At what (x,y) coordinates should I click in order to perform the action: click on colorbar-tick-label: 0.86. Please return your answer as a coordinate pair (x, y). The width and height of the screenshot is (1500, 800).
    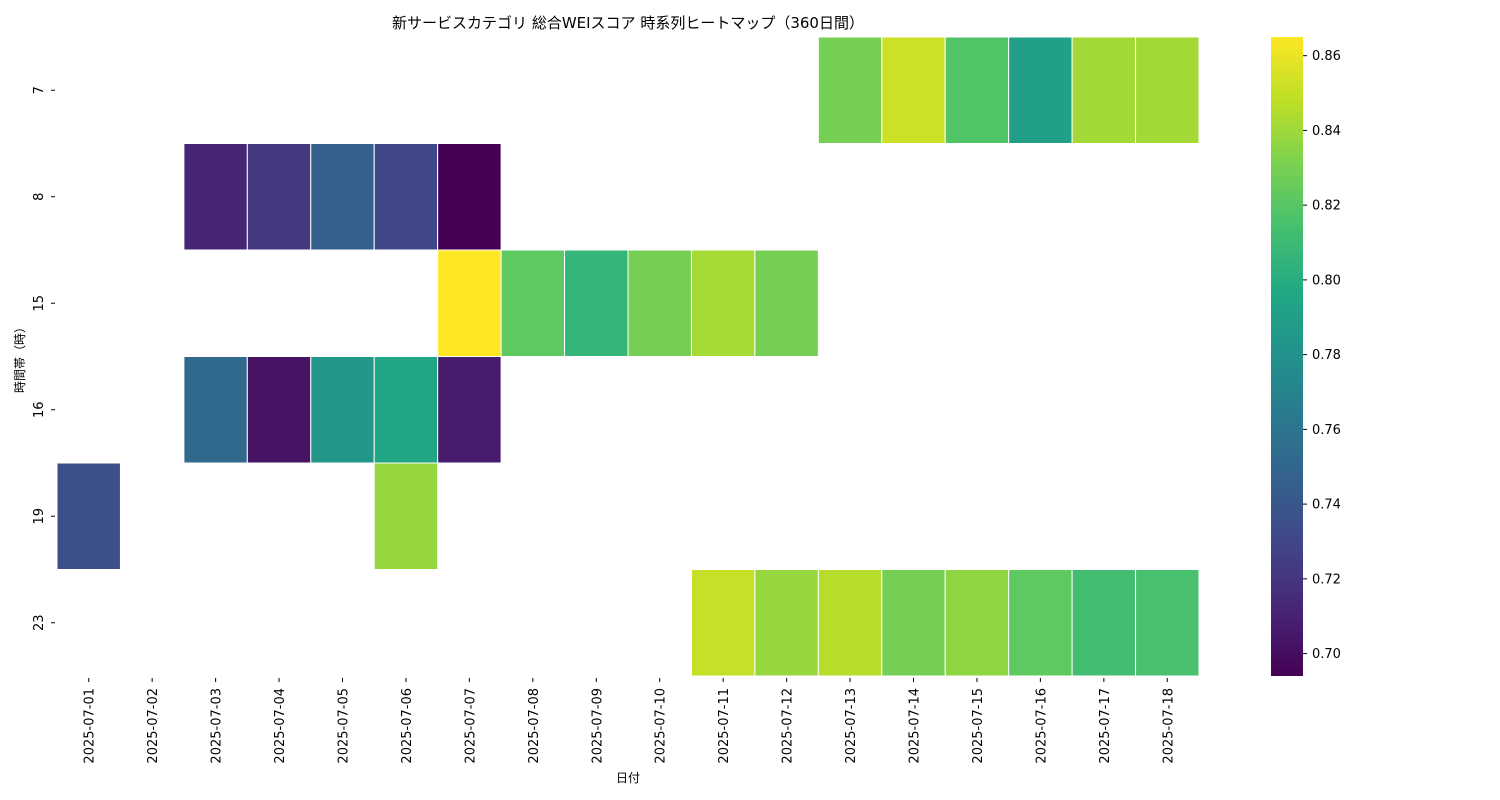
    Looking at the image, I should click on (1326, 56).